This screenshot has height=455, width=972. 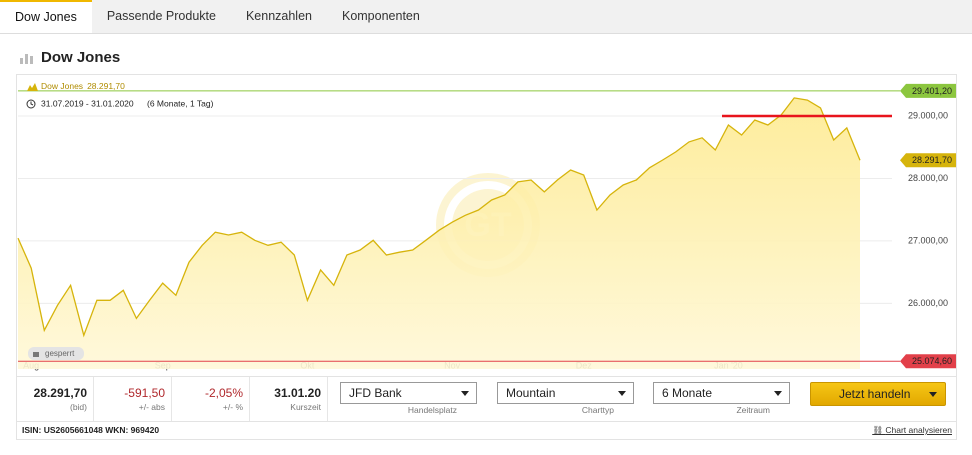 What do you see at coordinates (62, 86) in the screenshot?
I see `legend-name: Dow Jones` at bounding box center [62, 86].